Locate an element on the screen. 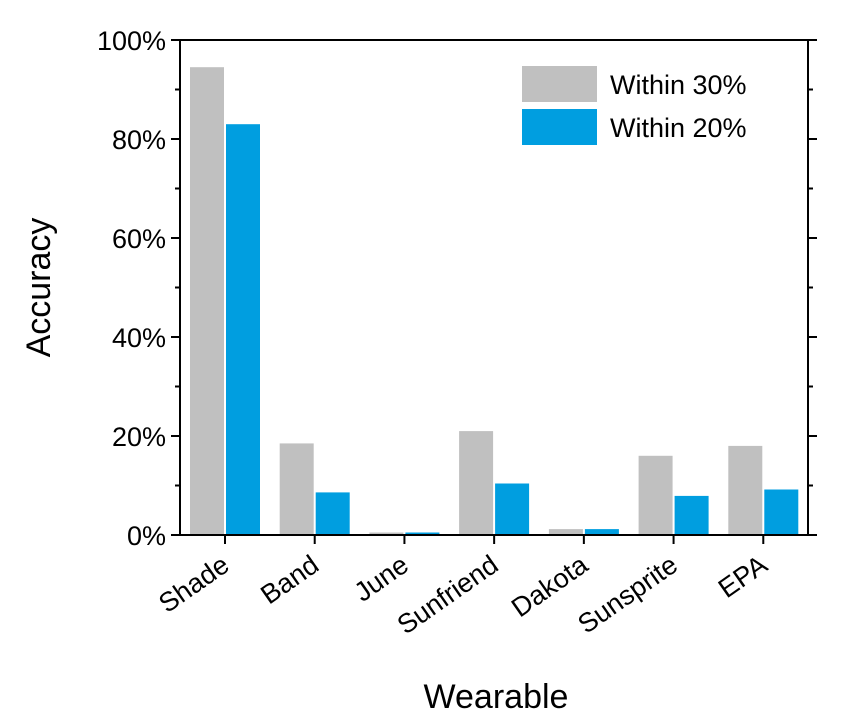 Image resolution: width=854 pixels, height=725 pixels. y-tick-label: 80% is located at coordinates (139, 140).